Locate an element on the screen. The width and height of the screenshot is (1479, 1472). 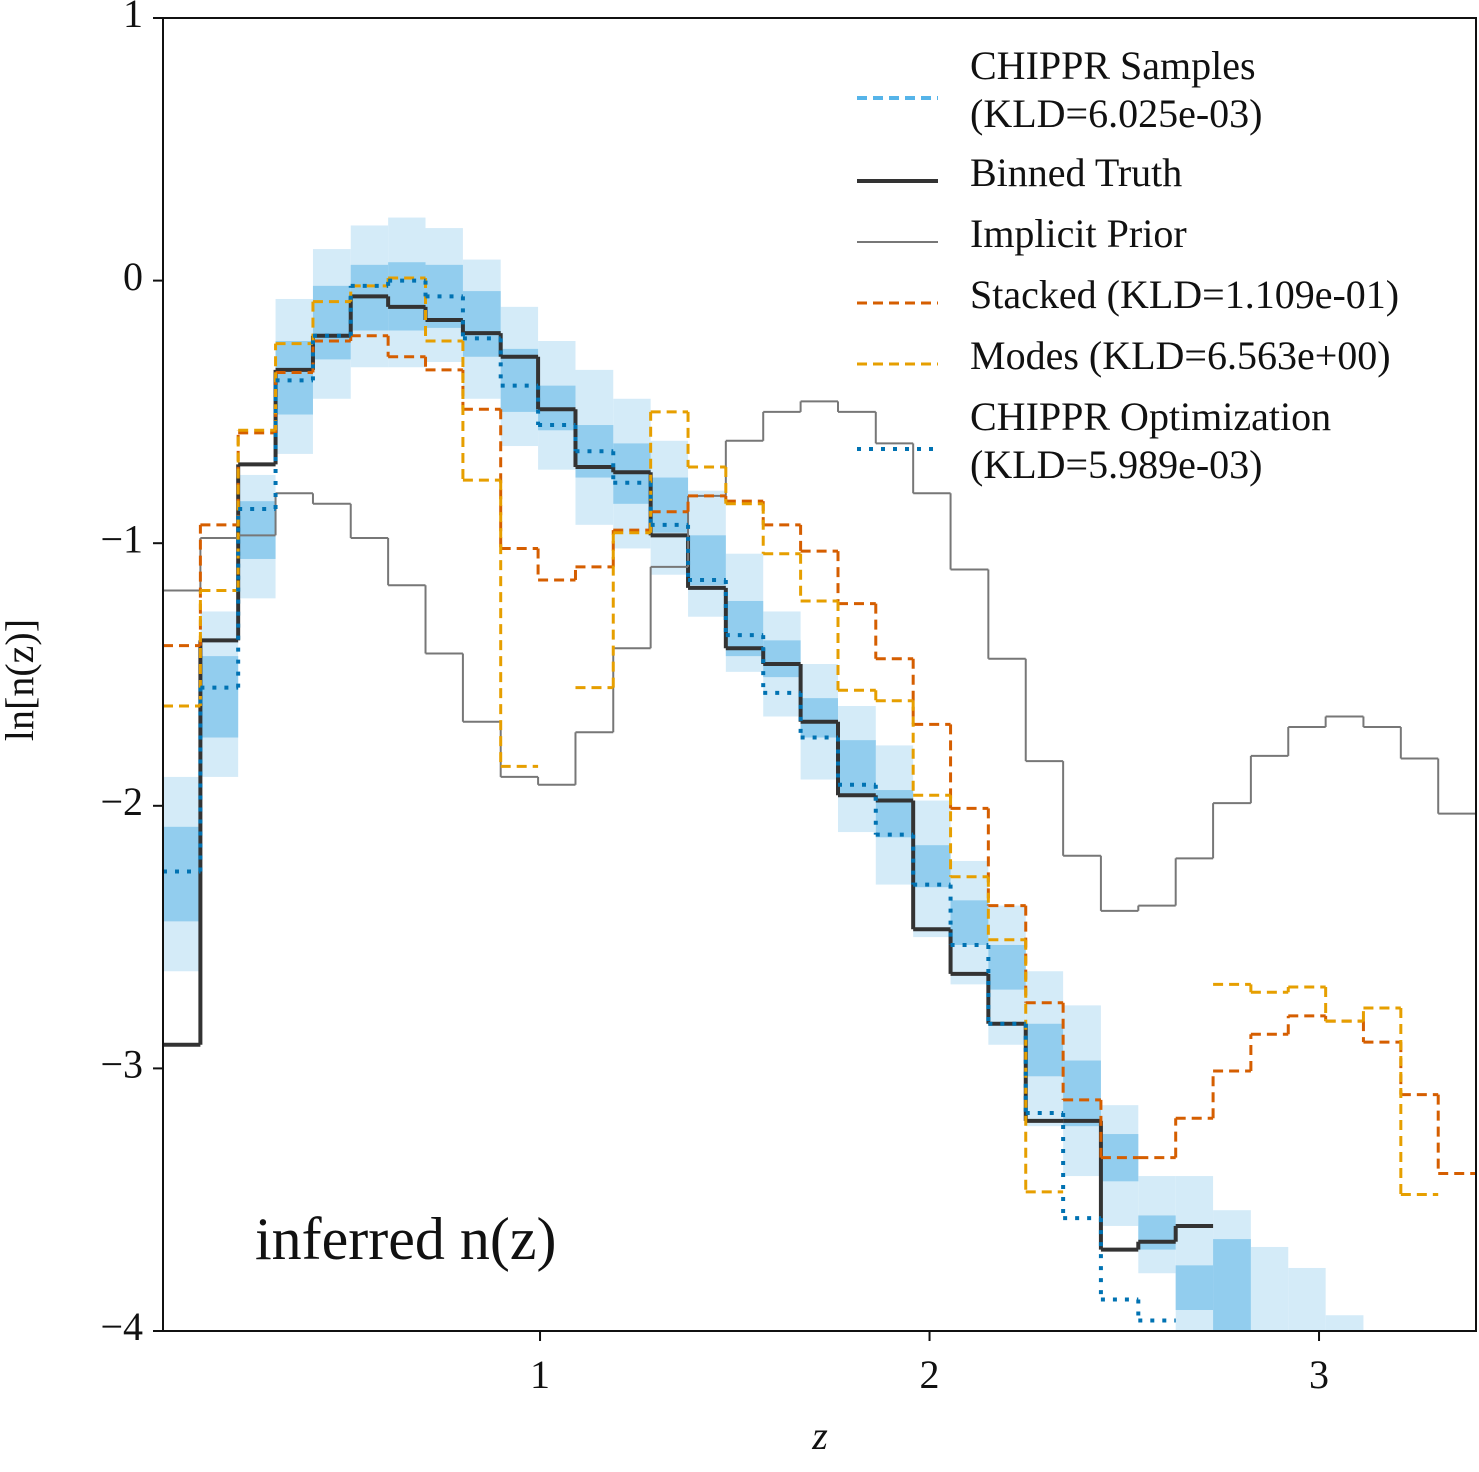
x-tick-label: 1 is located at coordinates (540, 1374).